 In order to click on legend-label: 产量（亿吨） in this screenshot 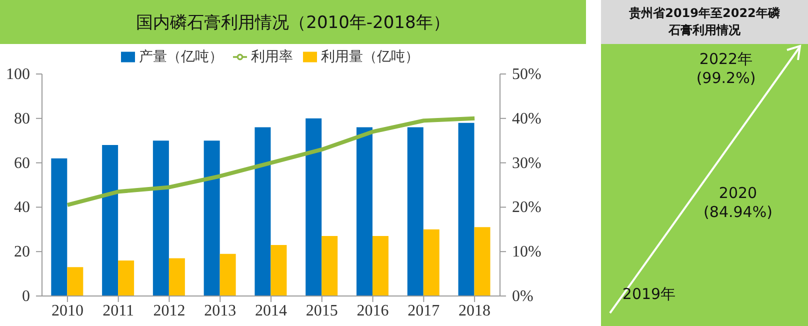, I will do `click(181, 57)`.